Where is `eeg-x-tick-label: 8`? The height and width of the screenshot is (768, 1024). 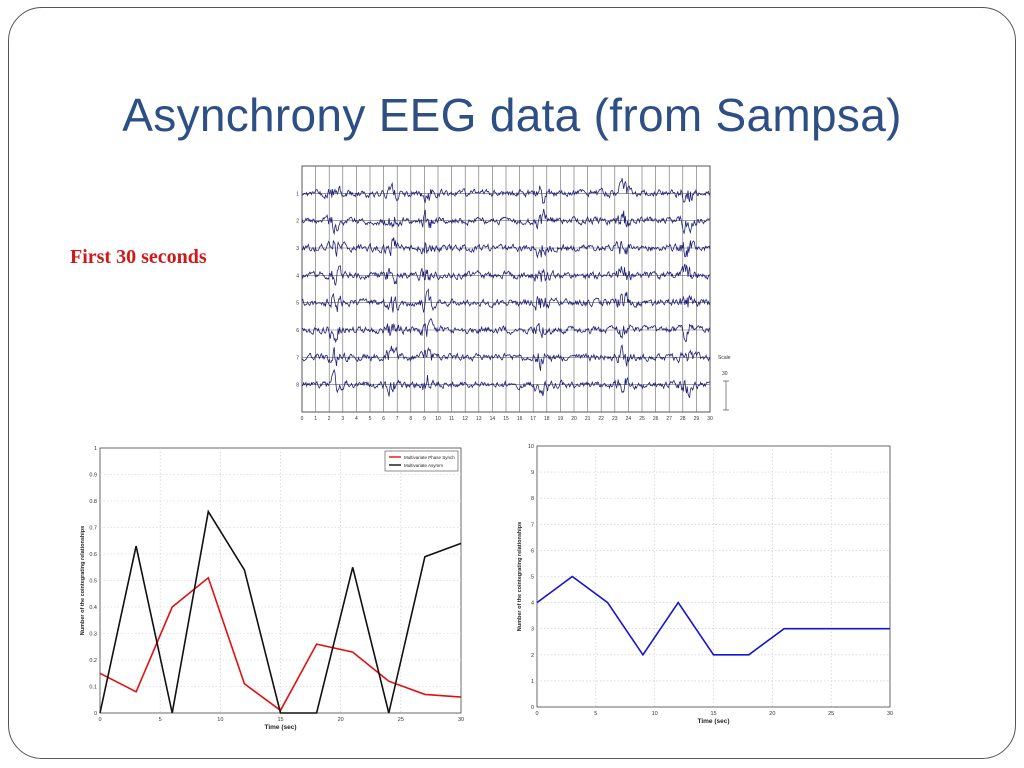
eeg-x-tick-label: 8 is located at coordinates (410, 419).